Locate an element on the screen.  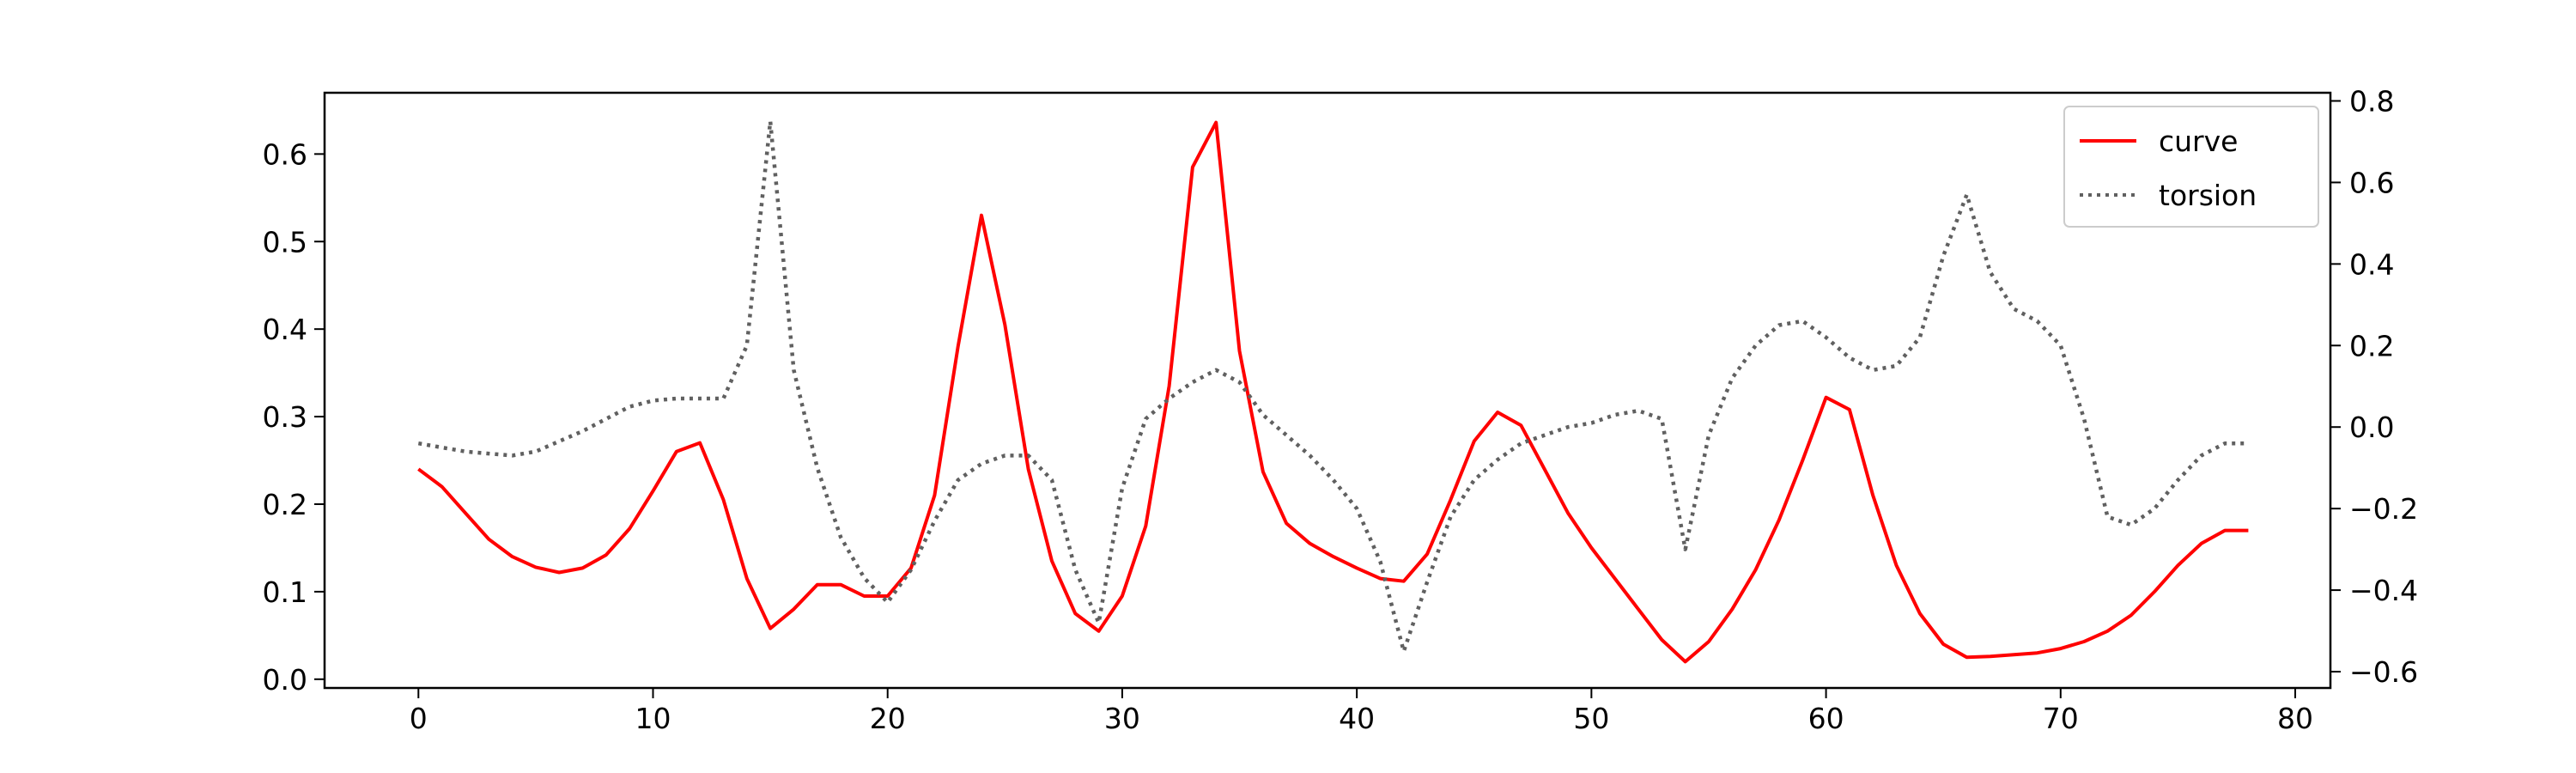
legend-box is located at coordinates (2191, 167).